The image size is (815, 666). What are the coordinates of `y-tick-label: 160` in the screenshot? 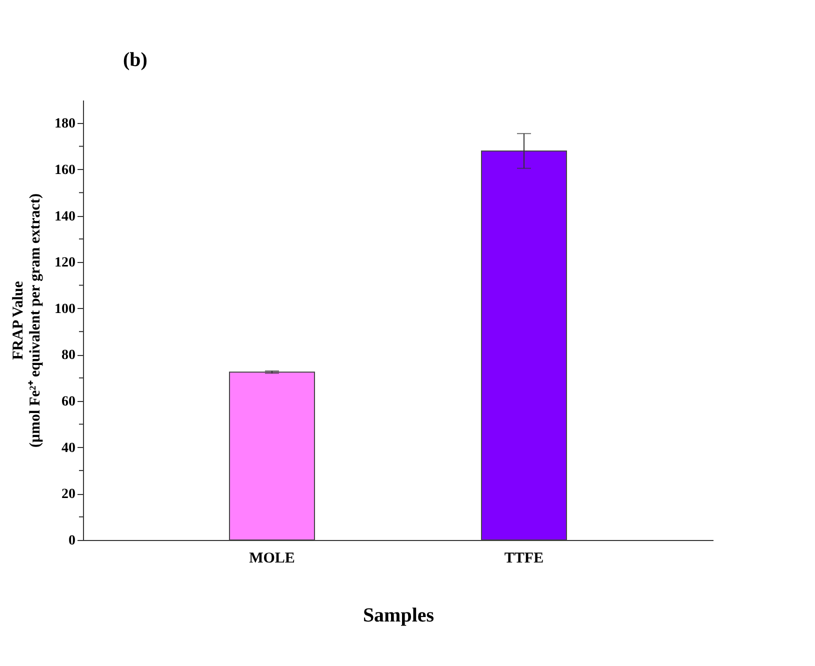 It's located at (65, 170).